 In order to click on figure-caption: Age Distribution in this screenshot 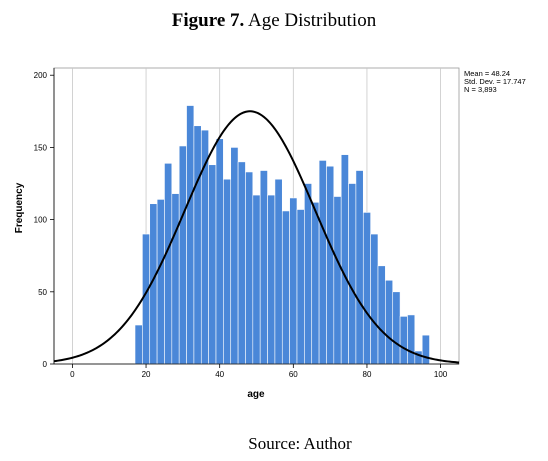, I will do `click(310, 20)`.